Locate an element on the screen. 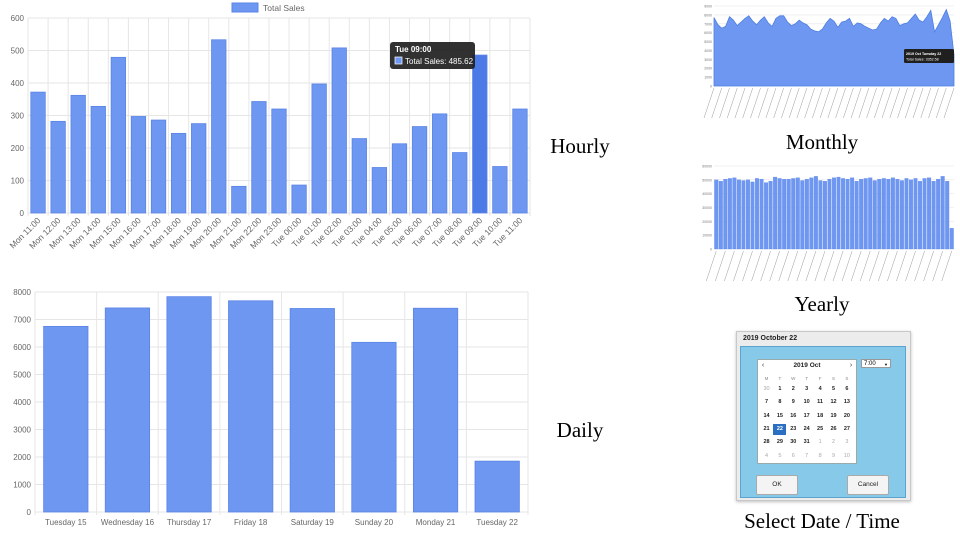 Image resolution: width=960 pixels, height=540 pixels. weekday-header: W is located at coordinates (793, 378).